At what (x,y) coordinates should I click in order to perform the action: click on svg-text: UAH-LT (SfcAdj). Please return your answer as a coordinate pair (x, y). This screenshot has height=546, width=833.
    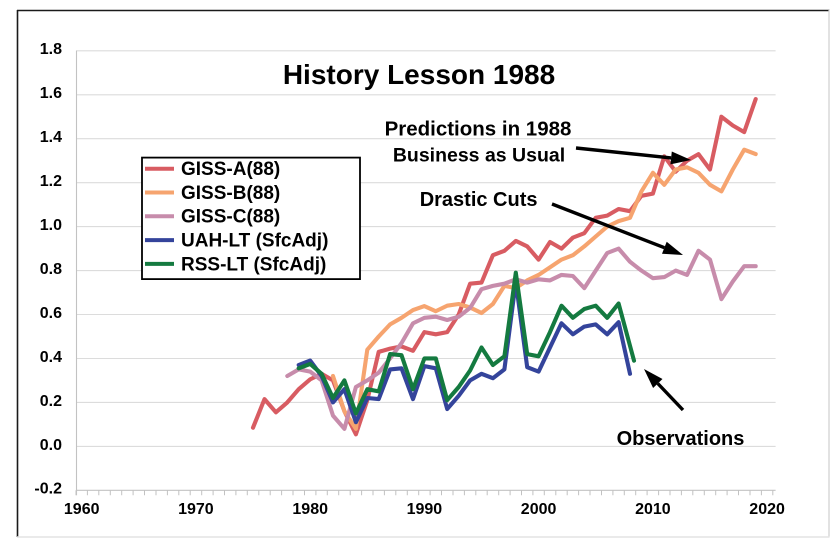
    Looking at the image, I should click on (254, 241).